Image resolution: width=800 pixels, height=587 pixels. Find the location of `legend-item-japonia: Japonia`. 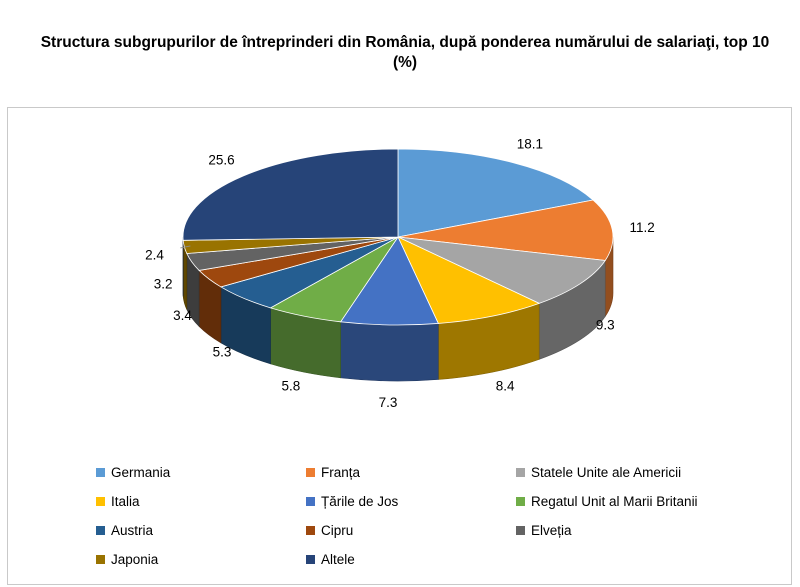

legend-item-japonia: Japonia is located at coordinates (127, 559).